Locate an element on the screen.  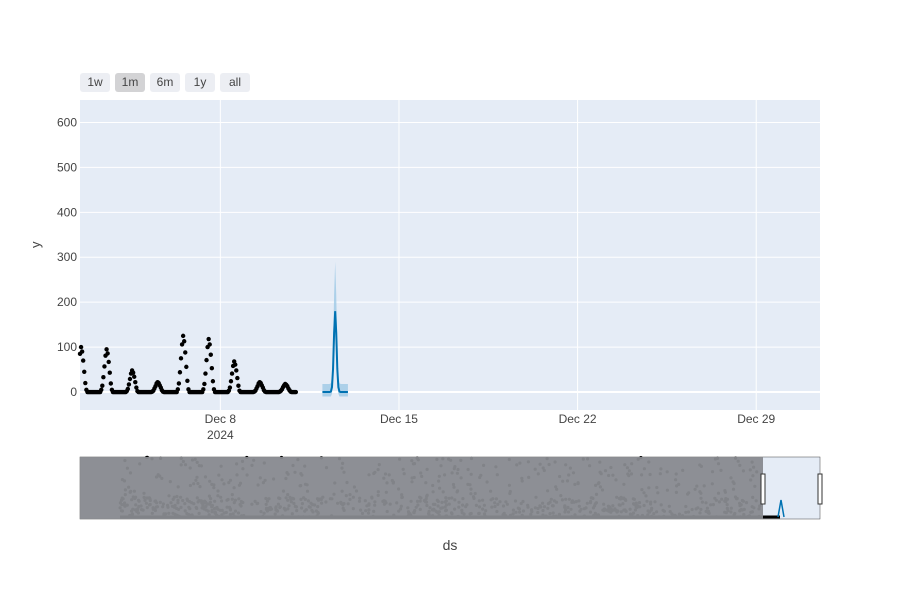
range-button-all: all is located at coordinates (235, 82).